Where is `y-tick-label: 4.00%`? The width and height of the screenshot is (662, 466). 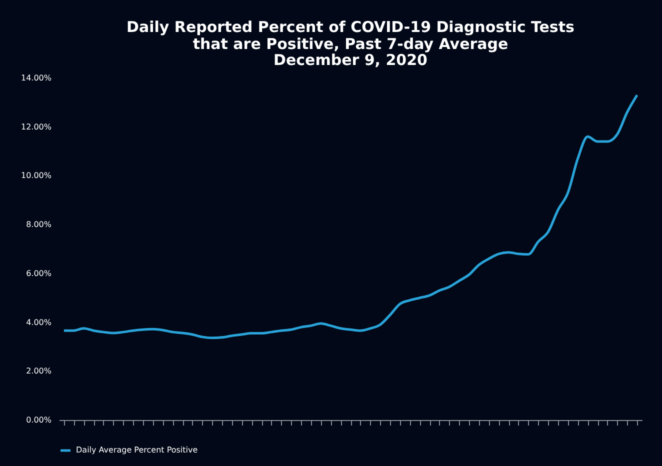
y-tick-label: 4.00% is located at coordinates (39, 322).